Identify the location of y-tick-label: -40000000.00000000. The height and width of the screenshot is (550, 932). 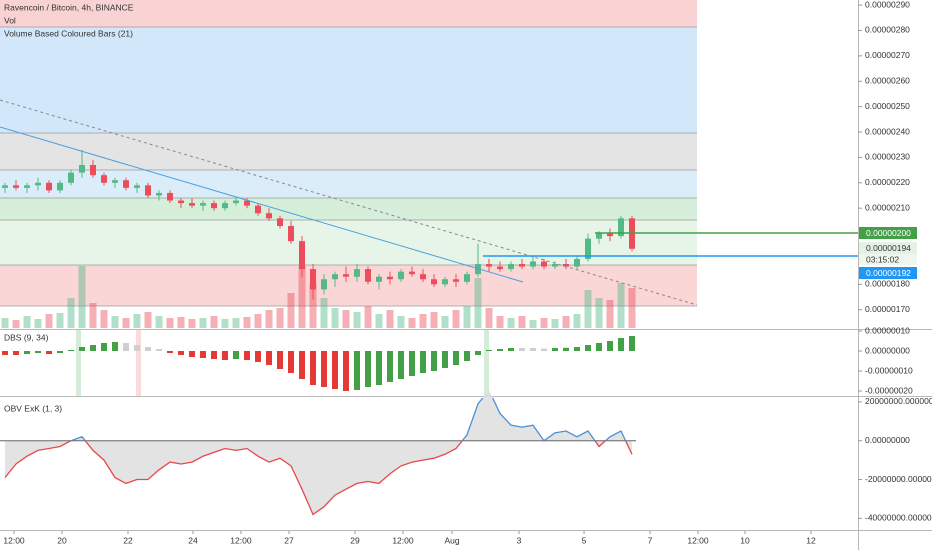
(898, 518).